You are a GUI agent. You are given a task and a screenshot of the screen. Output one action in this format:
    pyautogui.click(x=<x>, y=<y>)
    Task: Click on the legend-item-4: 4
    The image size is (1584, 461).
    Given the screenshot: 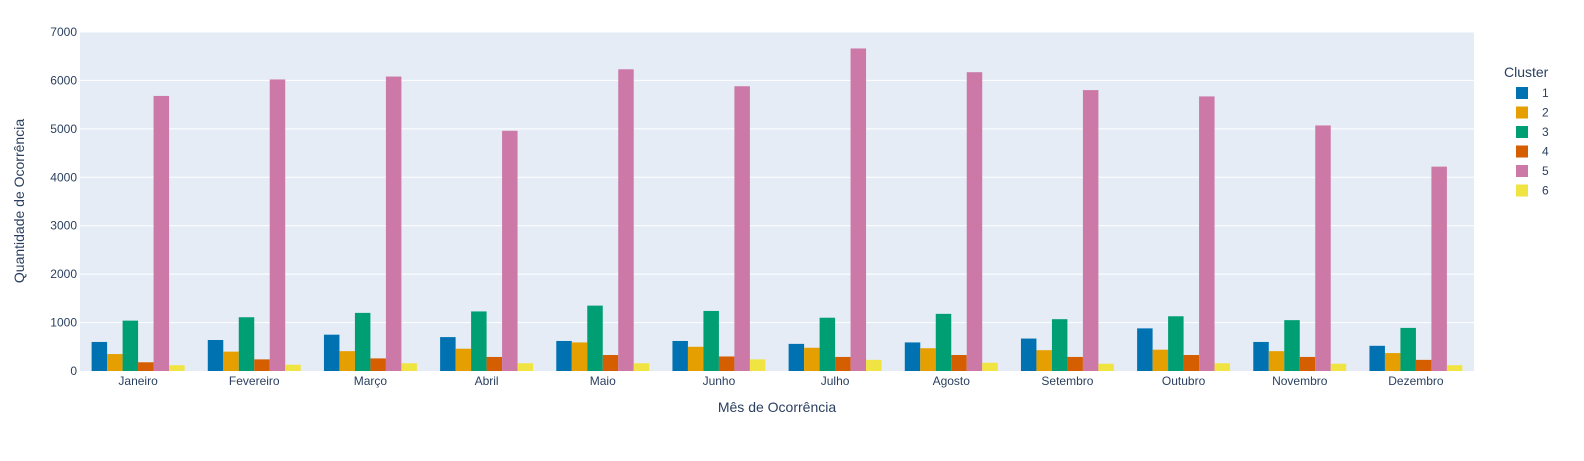 What is the action you would take?
    pyautogui.click(x=1532, y=152)
    